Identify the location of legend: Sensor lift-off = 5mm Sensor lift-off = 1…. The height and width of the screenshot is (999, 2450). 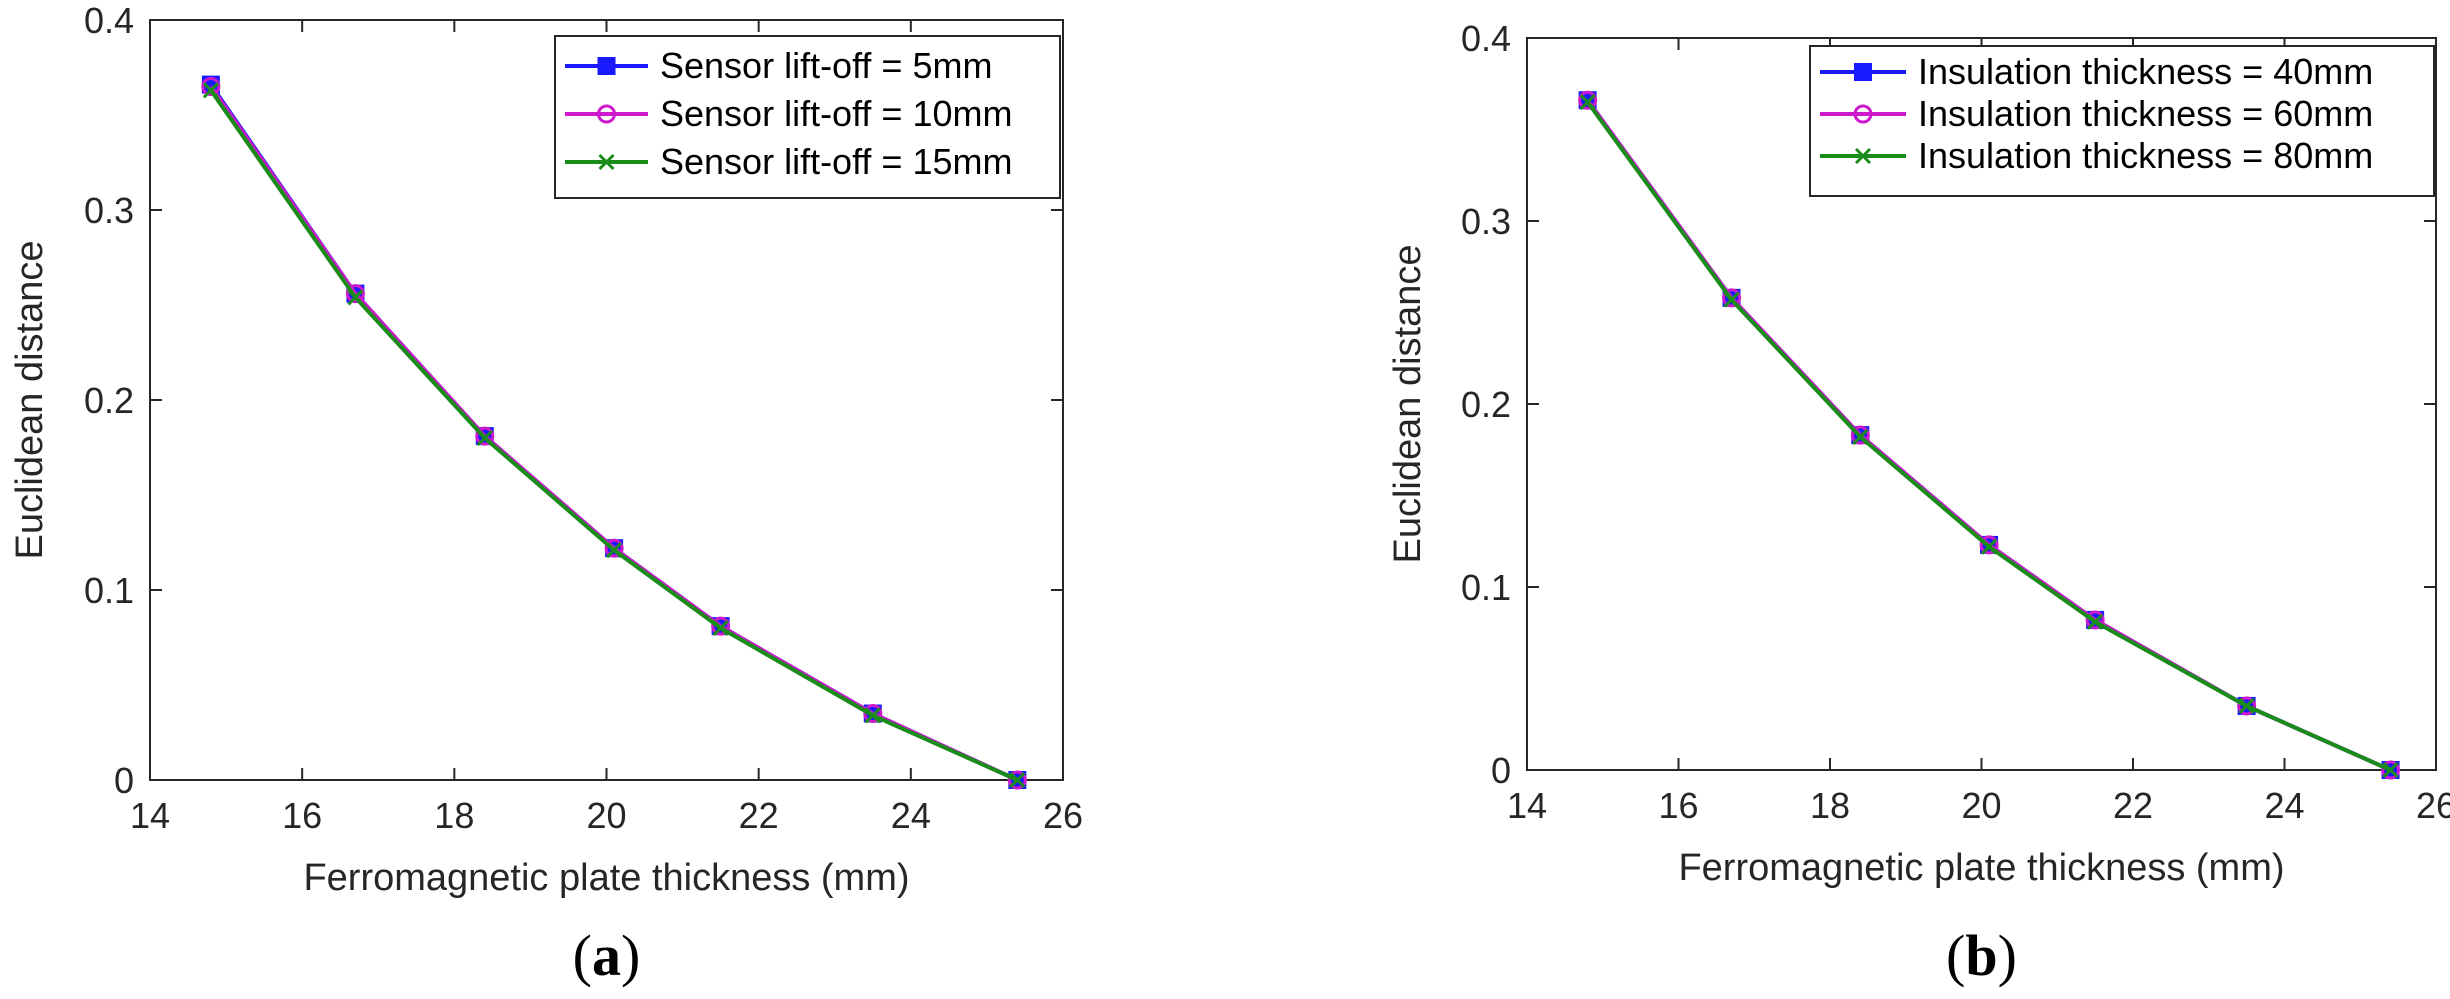
(807, 117).